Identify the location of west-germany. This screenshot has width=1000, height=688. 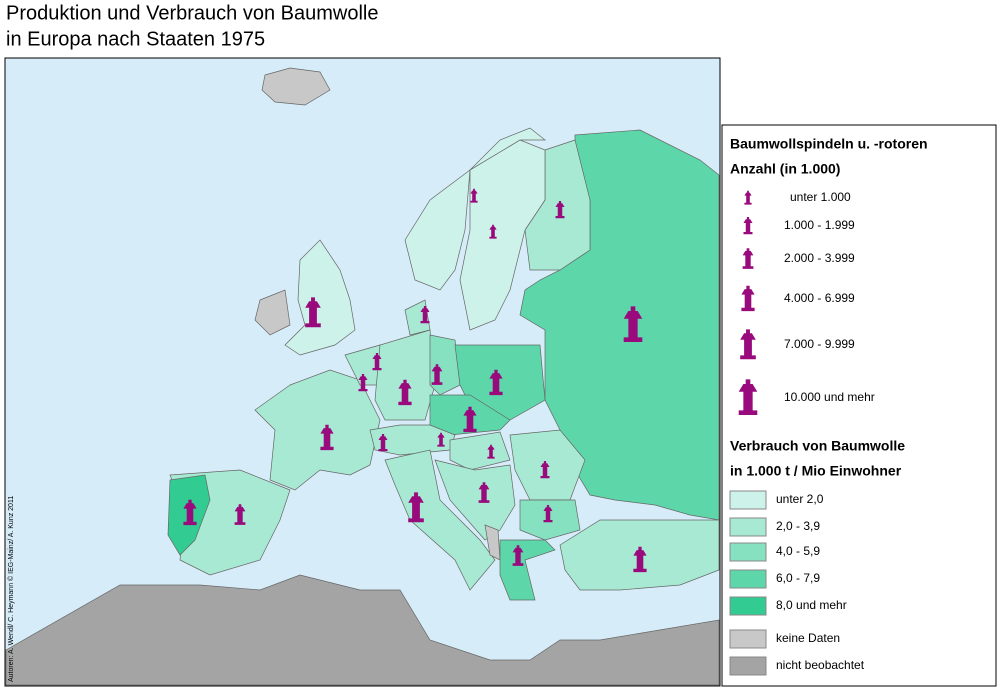
(405, 375).